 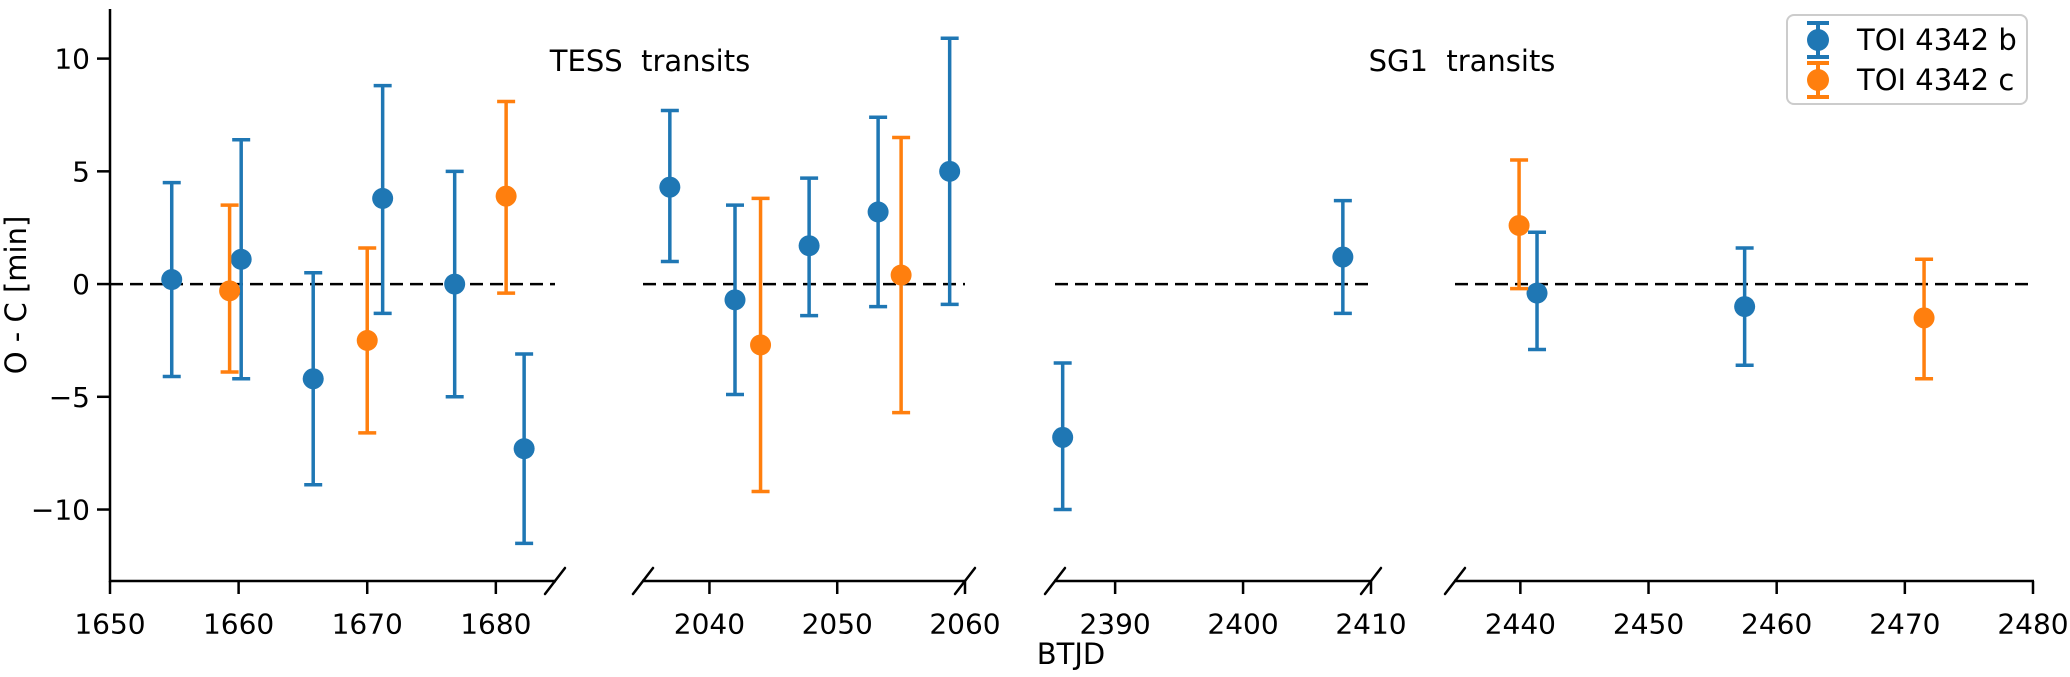 I want to click on y-axis-label: O - C [min], so click(x=16, y=295).